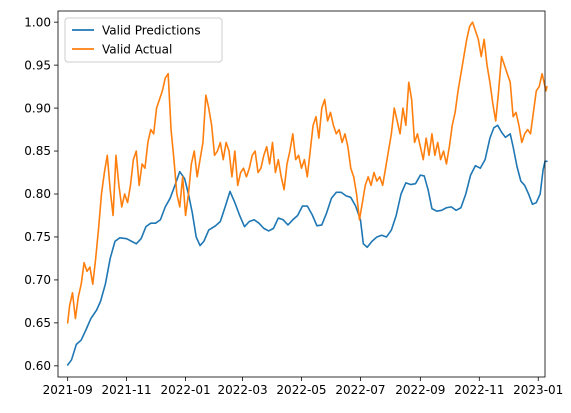  Describe the element at coordinates (137, 49) in the screenshot. I see `legend-label-2: Valid Actual` at that location.